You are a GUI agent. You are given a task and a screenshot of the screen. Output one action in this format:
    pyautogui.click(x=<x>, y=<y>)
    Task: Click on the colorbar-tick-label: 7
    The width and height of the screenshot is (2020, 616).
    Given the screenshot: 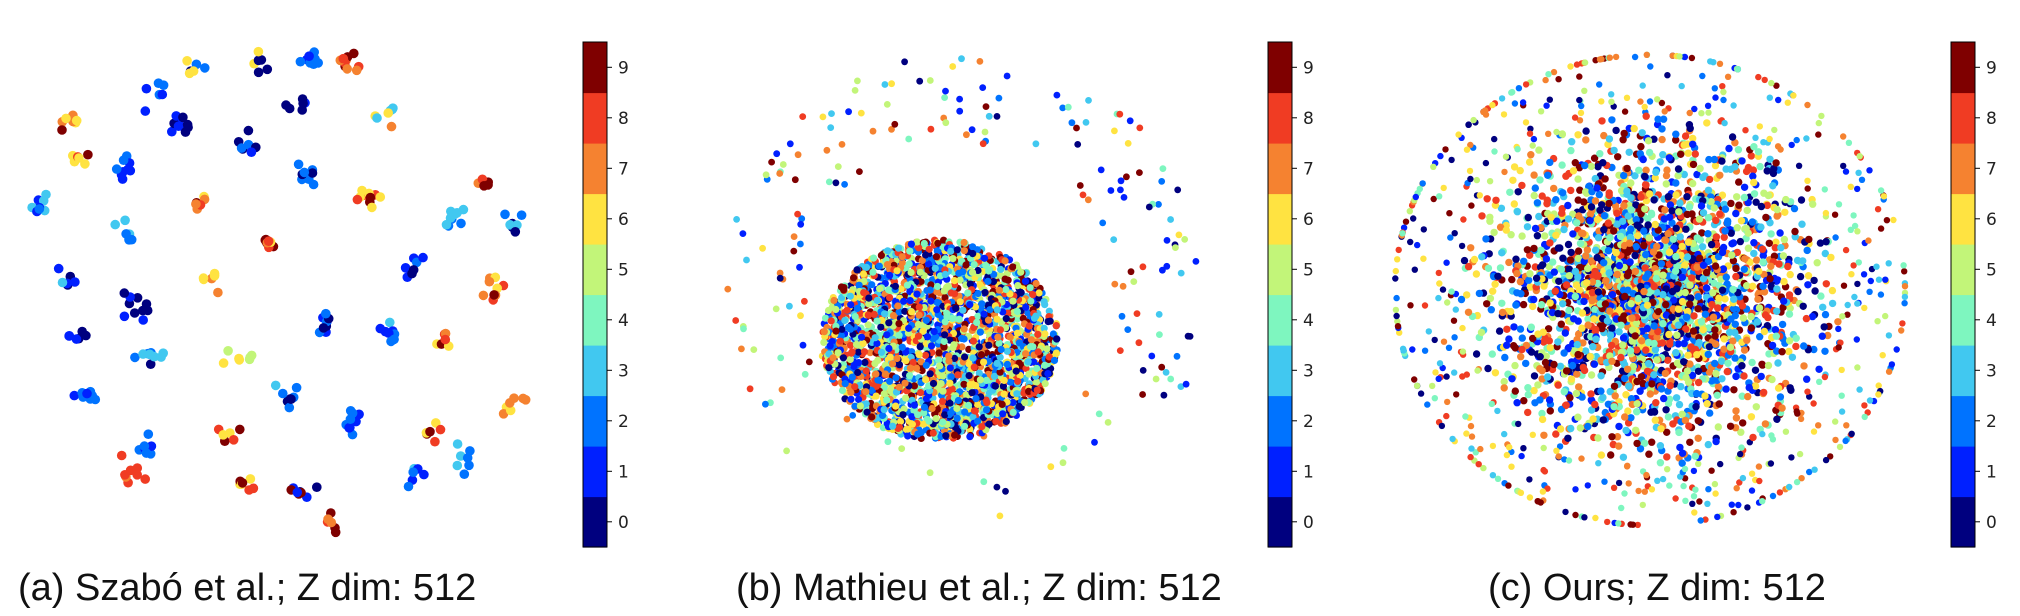 What is the action you would take?
    pyautogui.click(x=1308, y=169)
    